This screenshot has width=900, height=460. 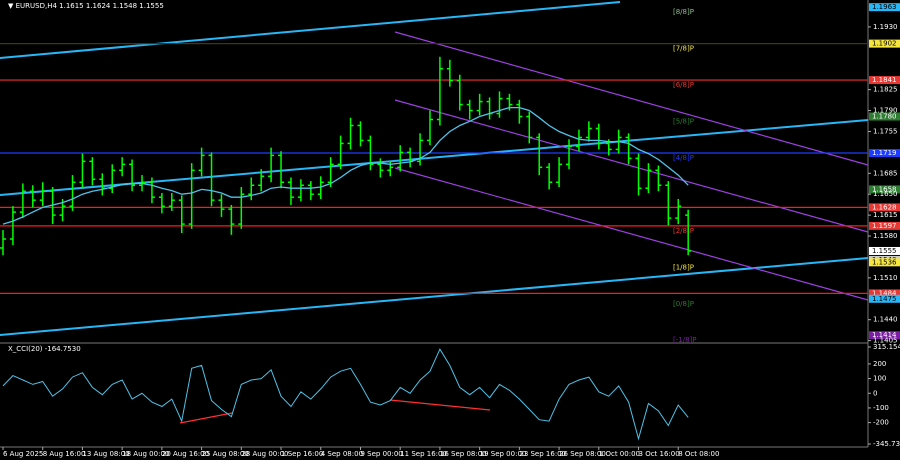 I want to click on level-tag: [1/8]P, so click(x=683, y=267).